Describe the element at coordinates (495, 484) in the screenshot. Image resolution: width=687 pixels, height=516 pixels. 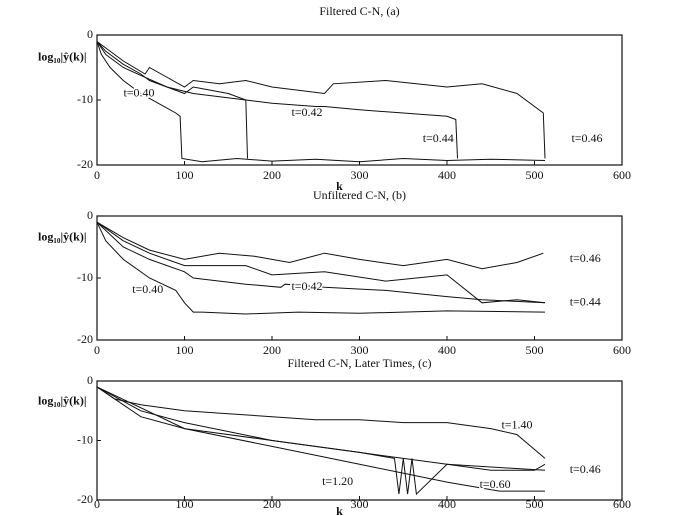
I see `series-label: t=0.60` at that location.